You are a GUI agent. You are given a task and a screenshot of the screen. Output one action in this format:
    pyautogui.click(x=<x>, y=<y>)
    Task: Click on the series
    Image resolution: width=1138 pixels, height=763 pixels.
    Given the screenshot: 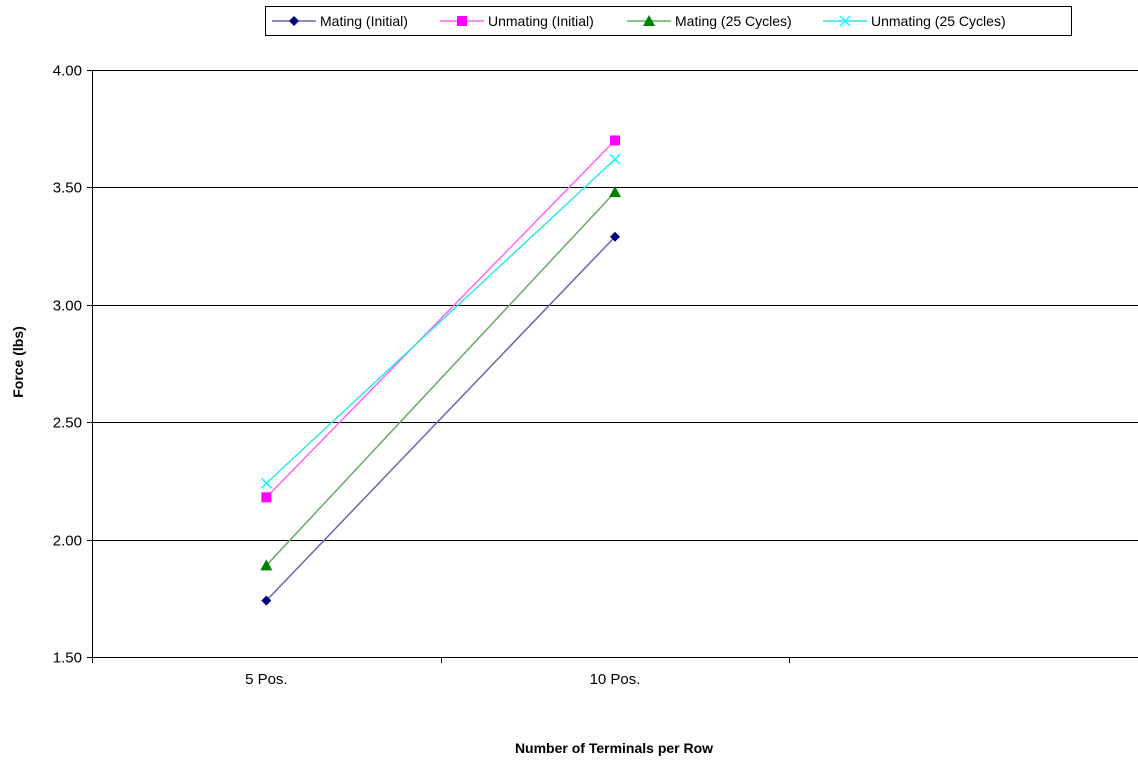 What is the action you would take?
    pyautogui.click(x=440, y=321)
    